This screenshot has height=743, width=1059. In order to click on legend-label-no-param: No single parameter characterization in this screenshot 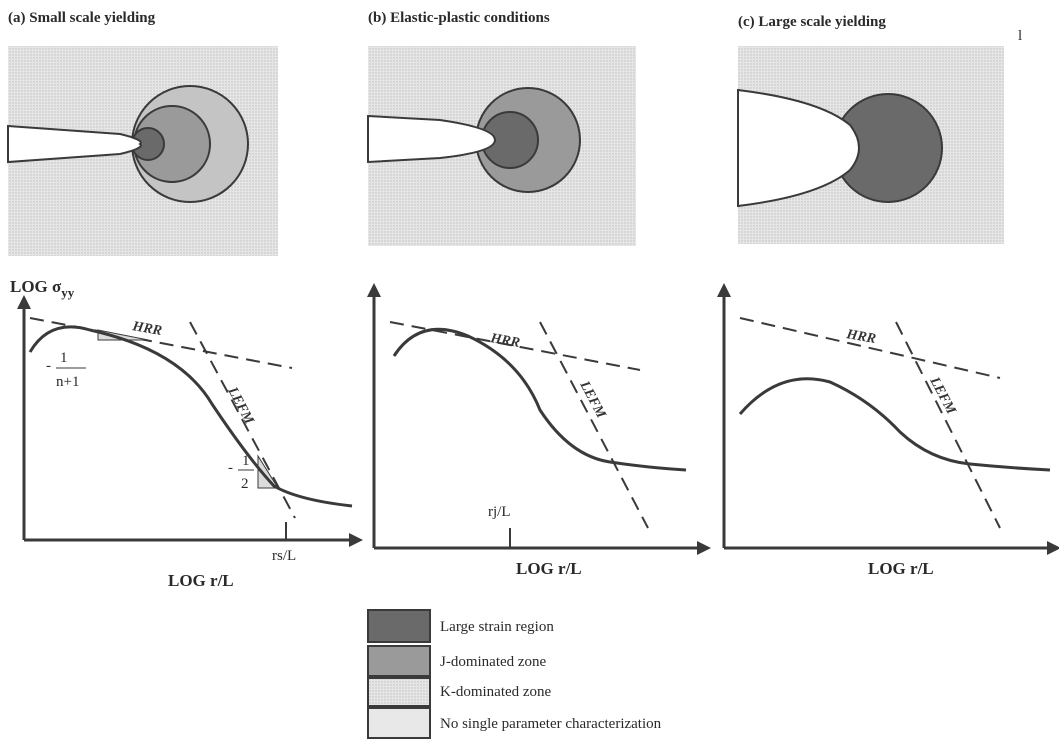, I will do `click(551, 724)`.